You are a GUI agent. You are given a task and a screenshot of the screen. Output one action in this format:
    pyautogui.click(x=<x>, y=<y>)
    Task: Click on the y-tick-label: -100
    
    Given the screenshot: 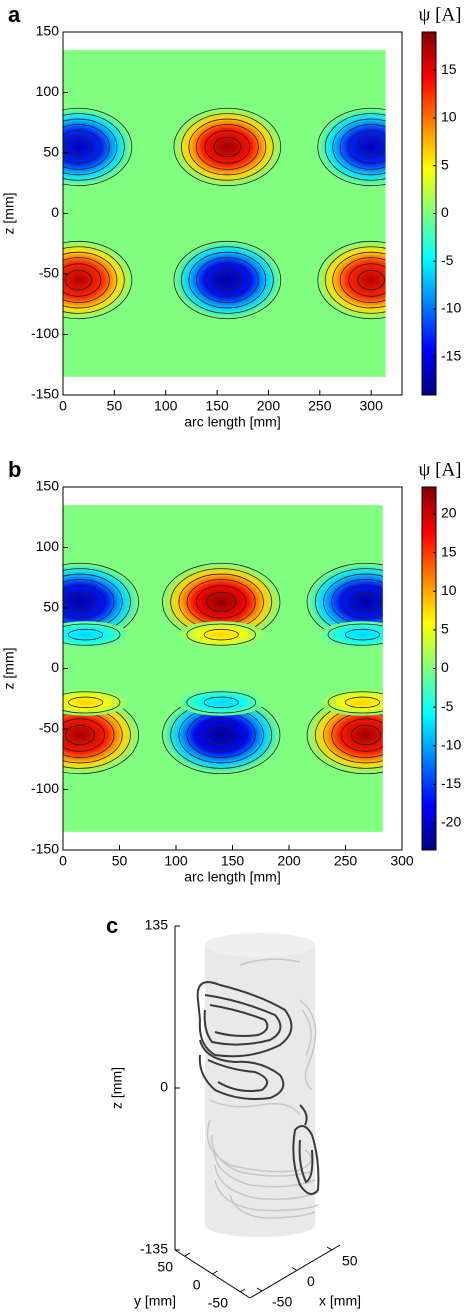 What is the action you would take?
    pyautogui.click(x=45, y=788)
    